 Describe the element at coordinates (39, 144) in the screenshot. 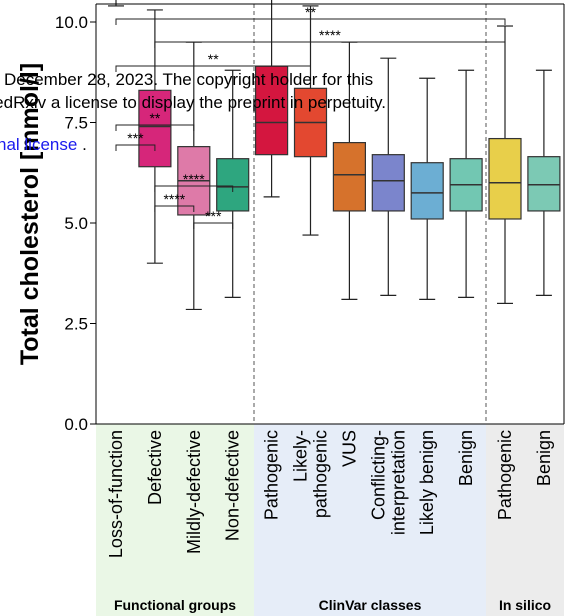

I see `license-link: nal license` at that location.